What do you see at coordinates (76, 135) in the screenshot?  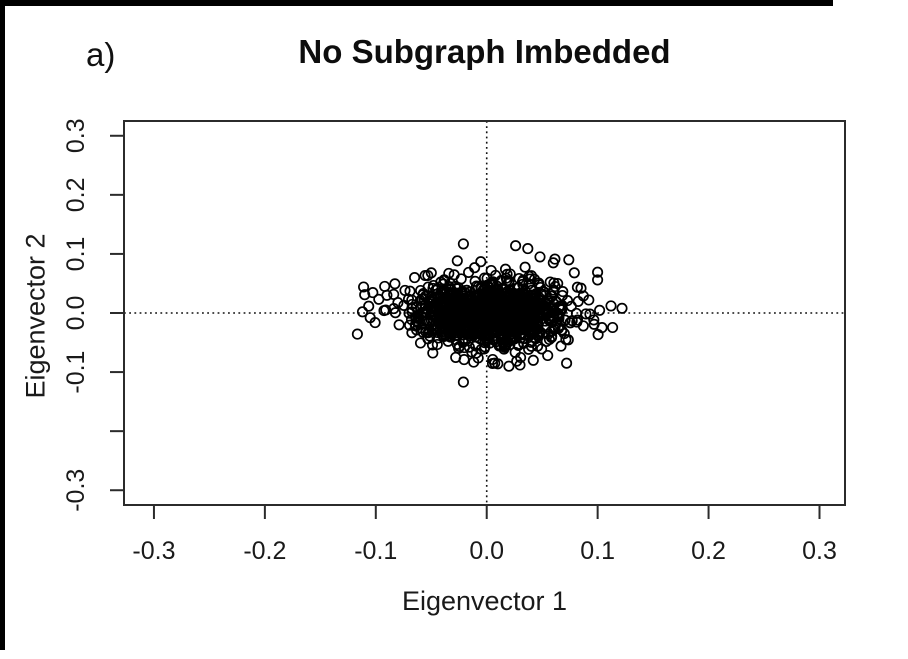 I see `y-tick-label: 0.3` at bounding box center [76, 135].